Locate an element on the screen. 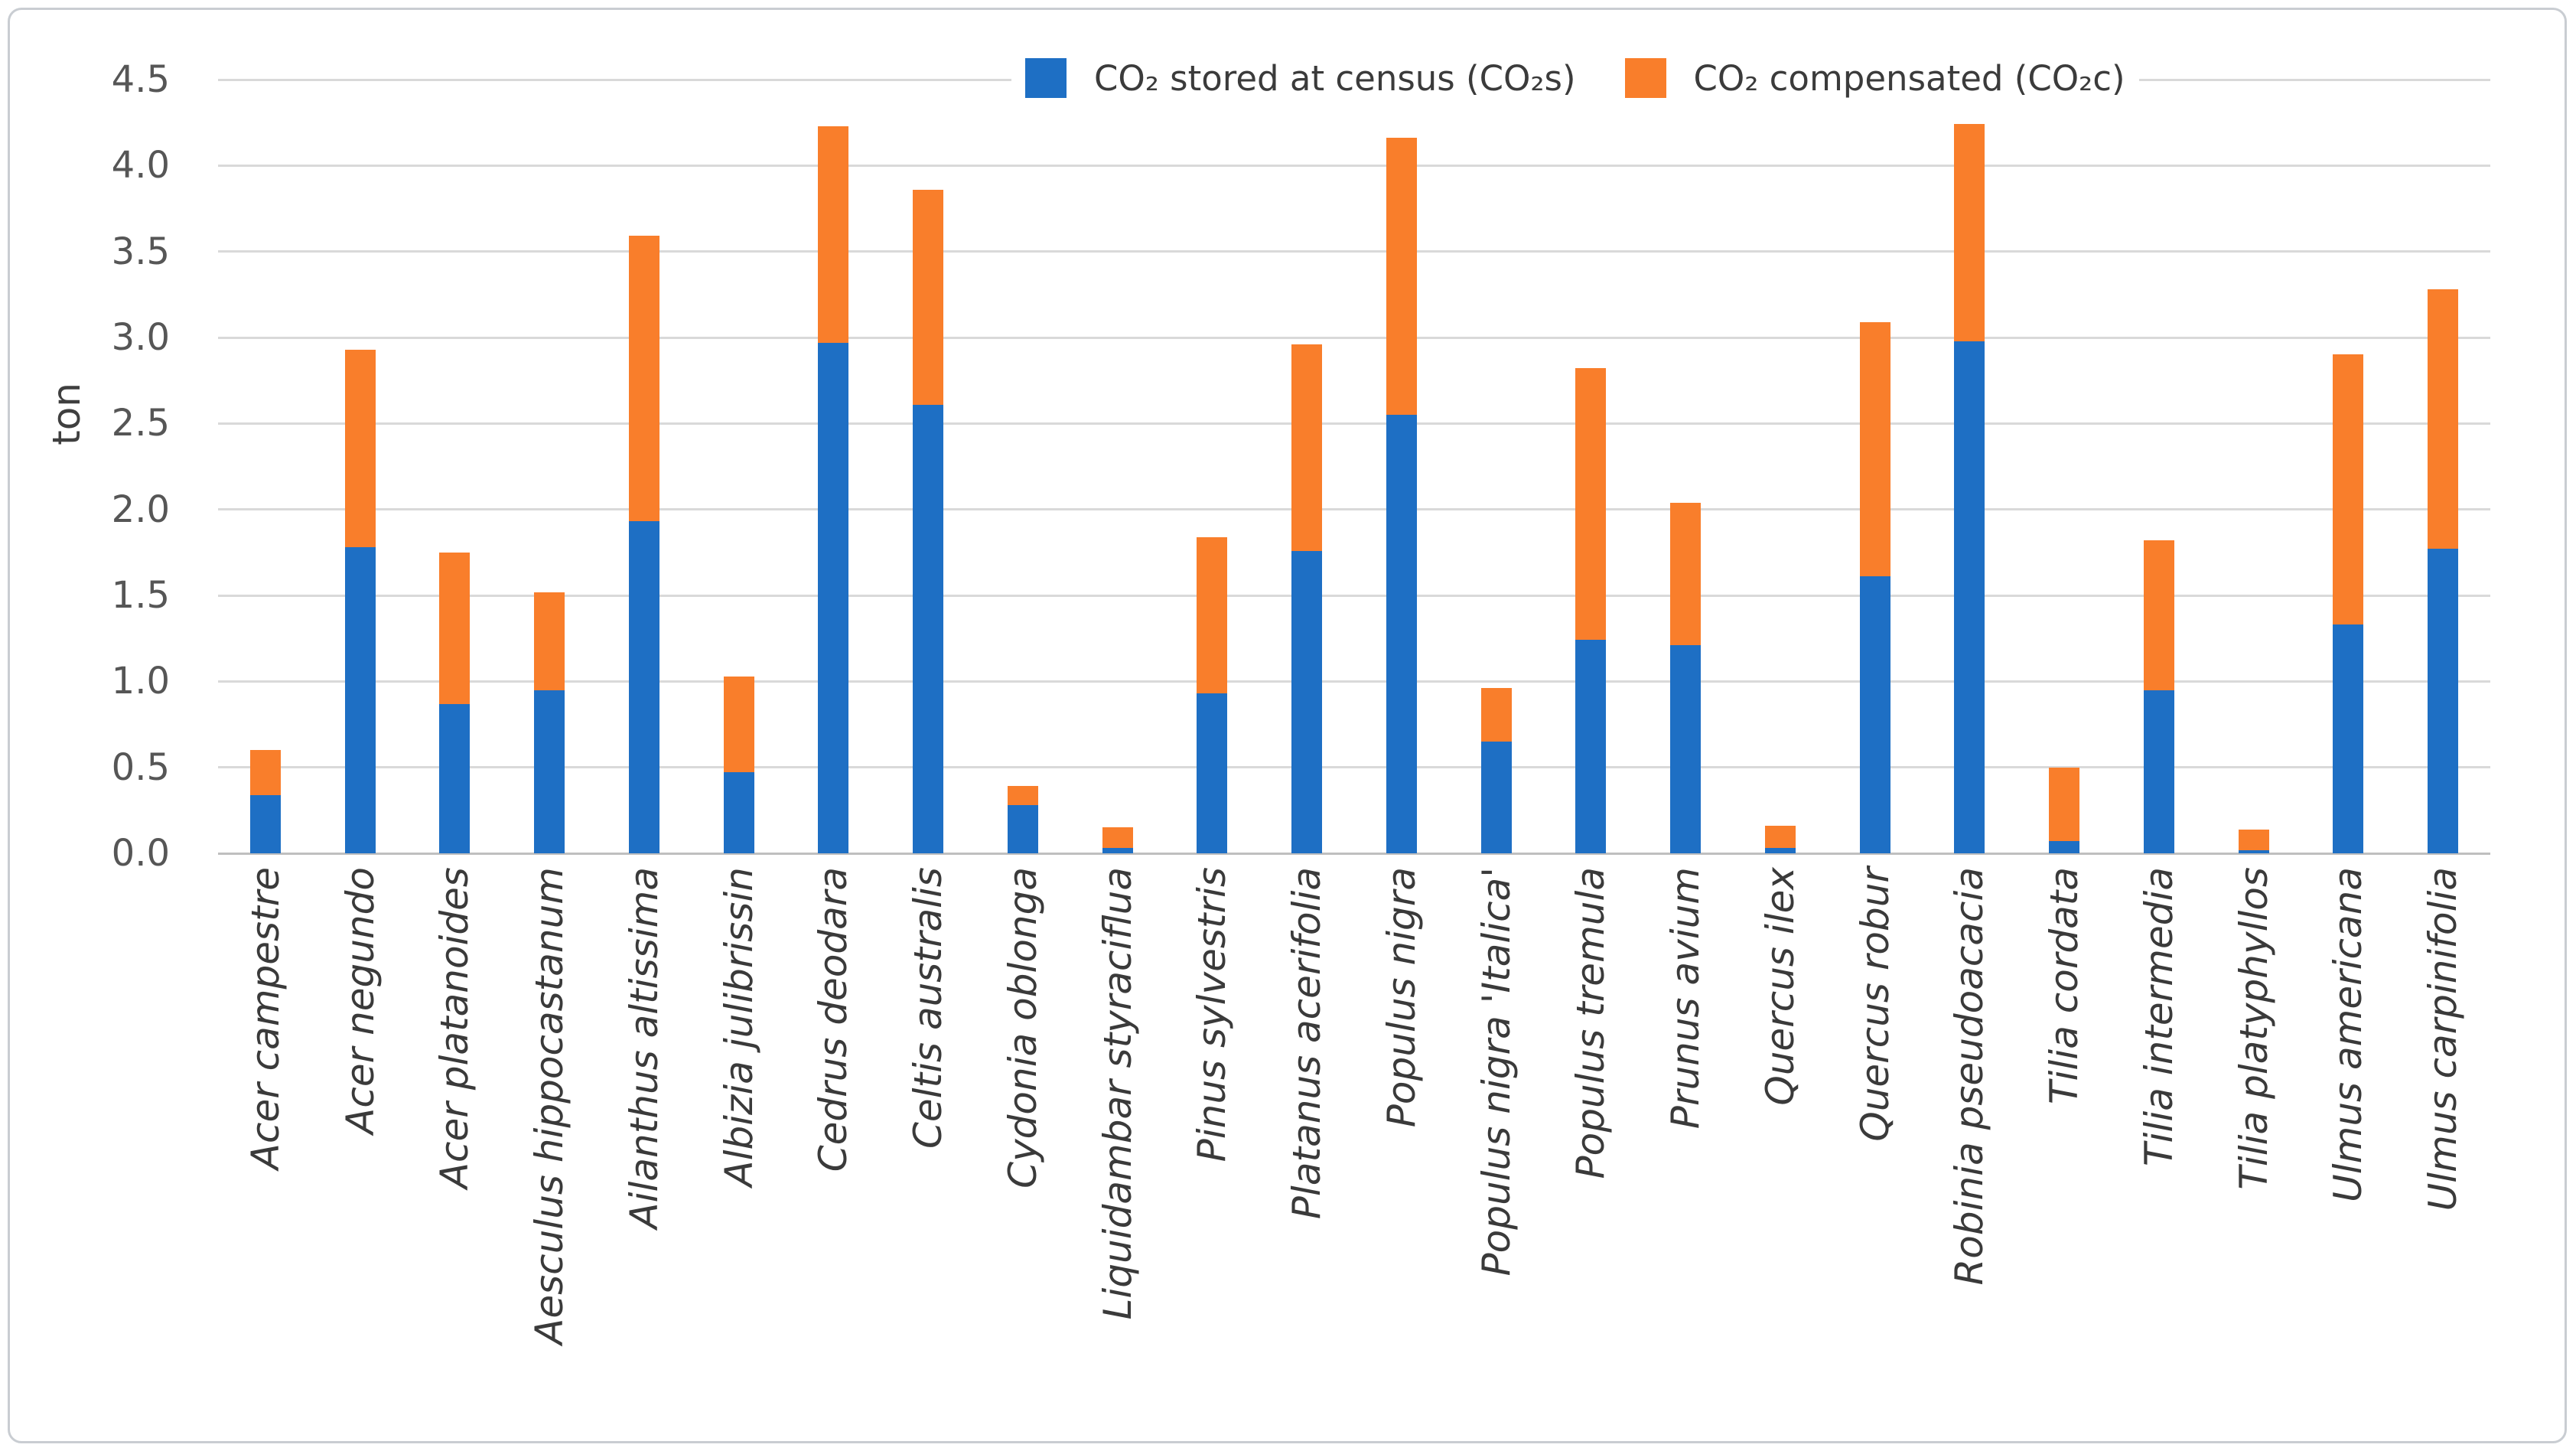 Image resolution: width=2576 pixels, height=1451 pixels. x-tick-label: Tilia platyphyllos is located at coordinates (2254, 1028).